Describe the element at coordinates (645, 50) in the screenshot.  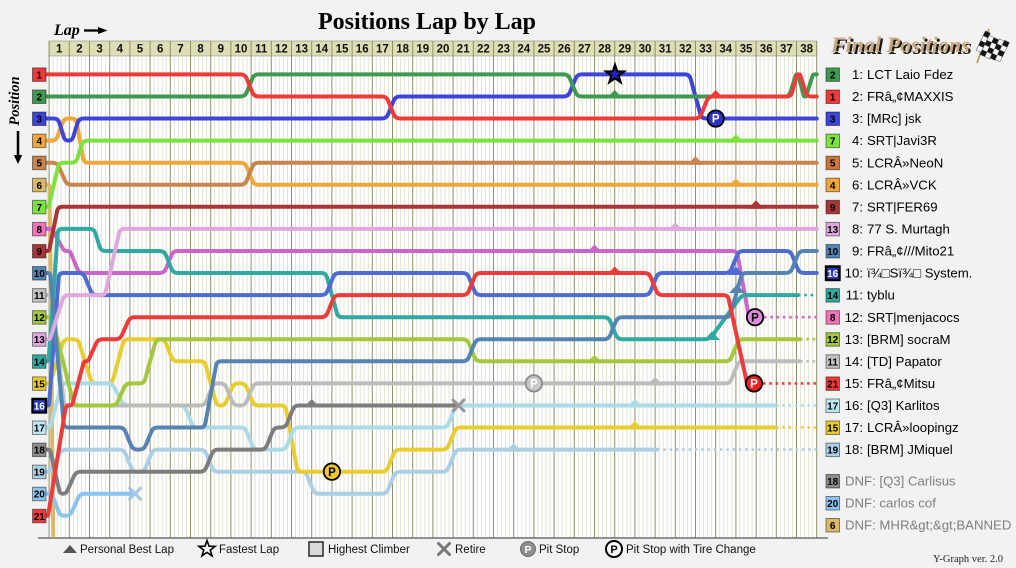
I see `svg-text: 30` at that location.